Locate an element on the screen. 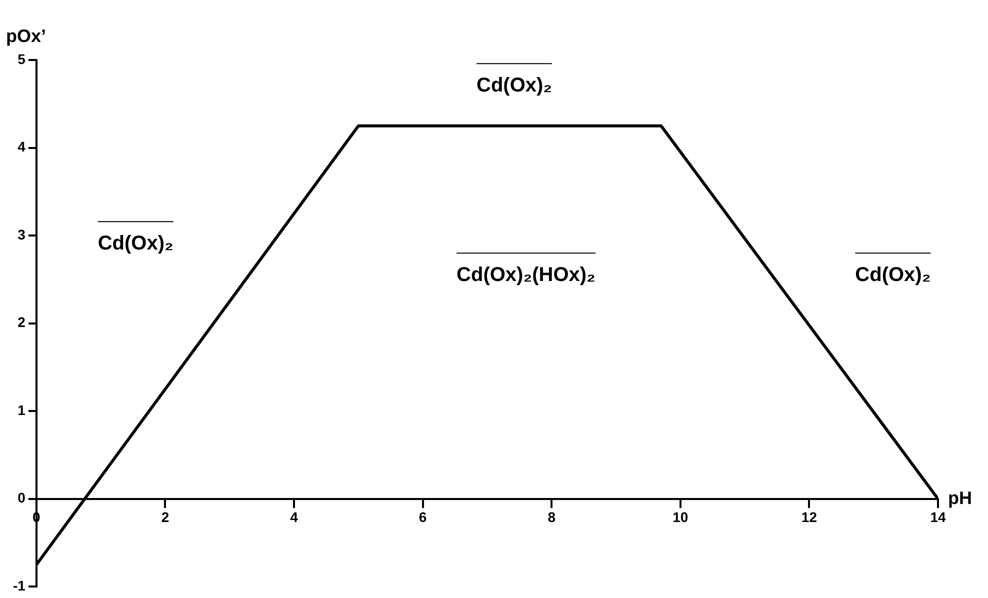 The width and height of the screenshot is (988, 598). x-tick-label: 14 is located at coordinates (938, 517).